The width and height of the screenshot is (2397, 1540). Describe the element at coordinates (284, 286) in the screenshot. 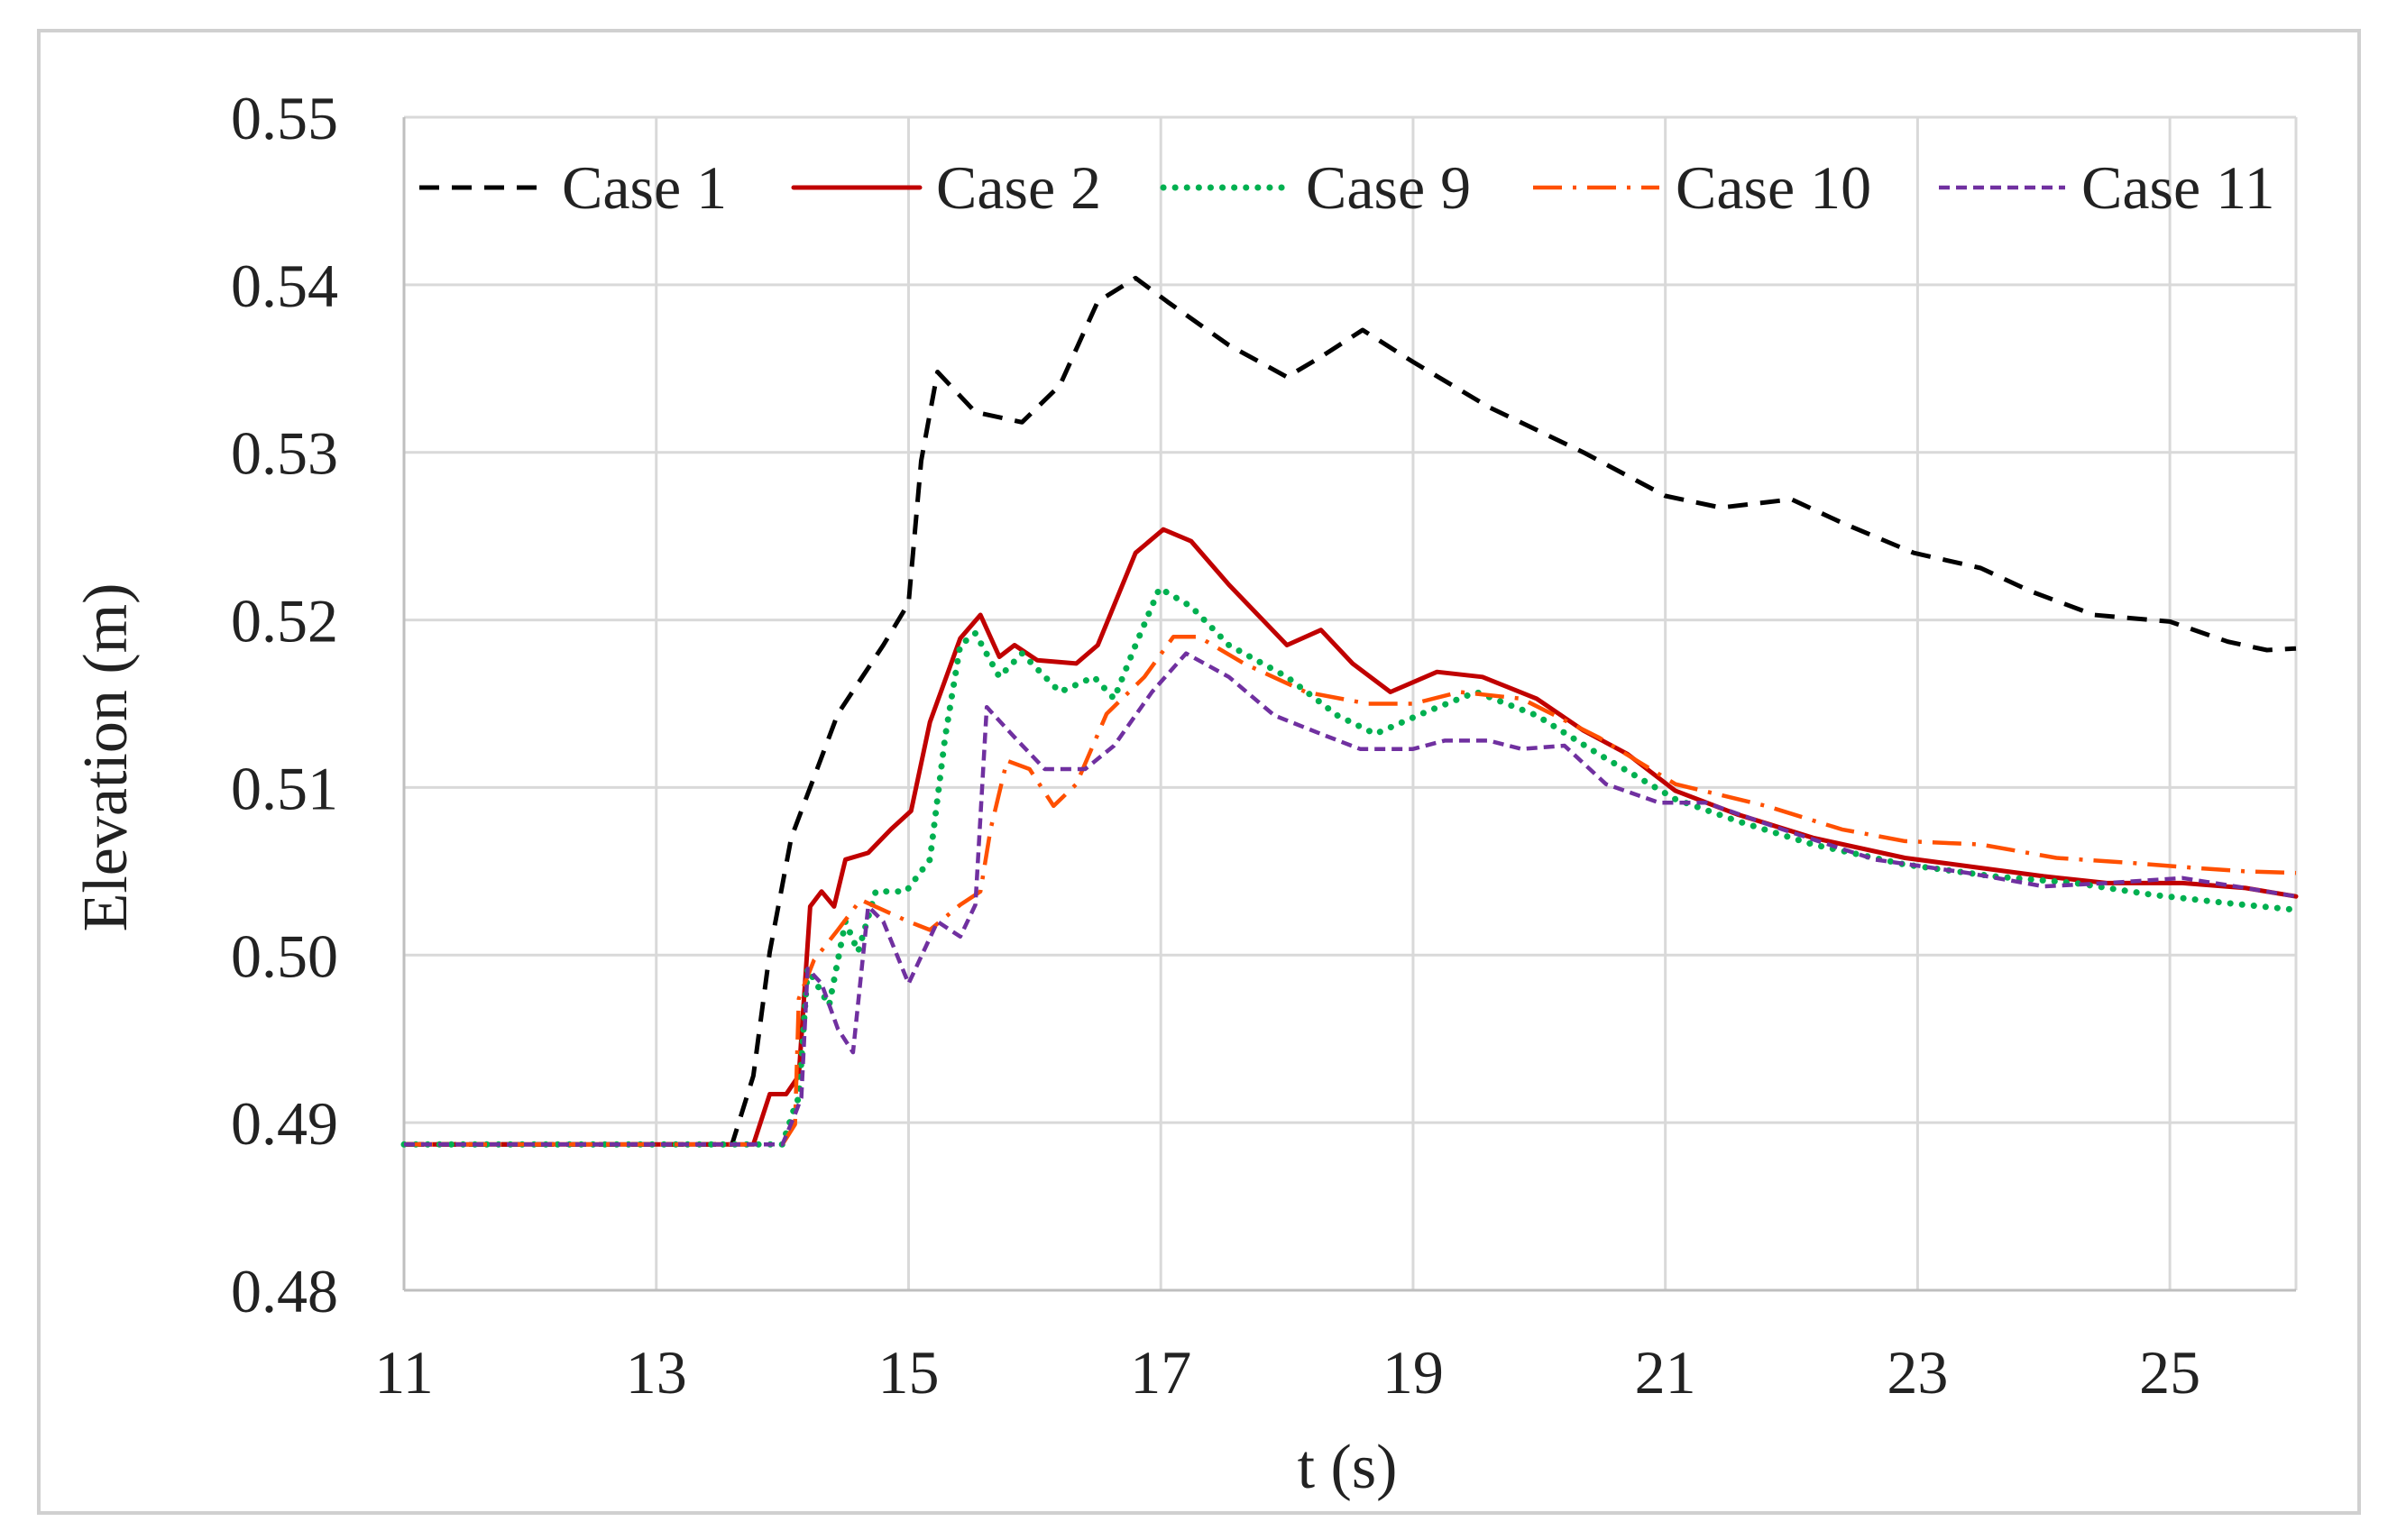

I see `y-tick-label: 0.54` at that location.